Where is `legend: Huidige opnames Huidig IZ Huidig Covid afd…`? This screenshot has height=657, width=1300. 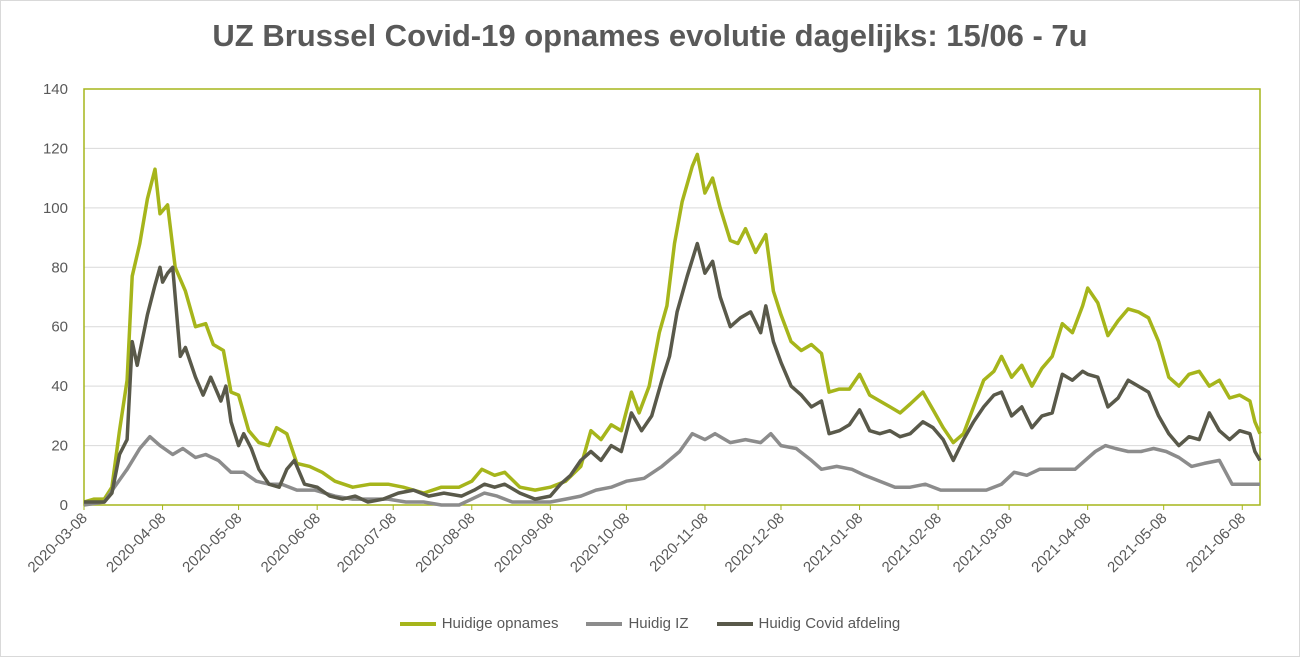
legend: Huidige opnames Huidig IZ Huidig Covid afd… is located at coordinates (650, 623).